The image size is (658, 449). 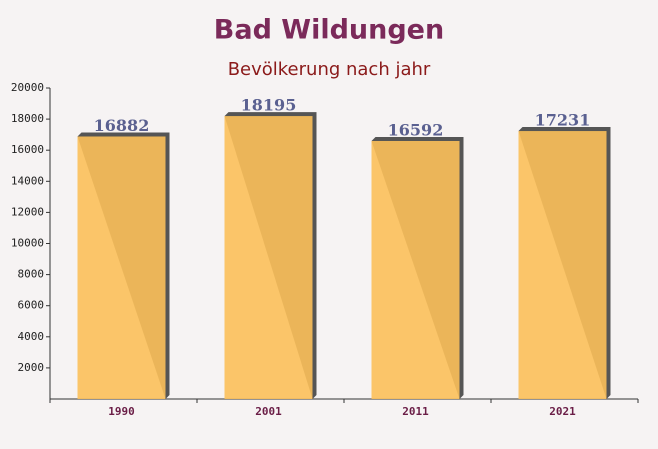 What do you see at coordinates (121, 411) in the screenshot?
I see `x-tick-label: 1990` at bounding box center [121, 411].